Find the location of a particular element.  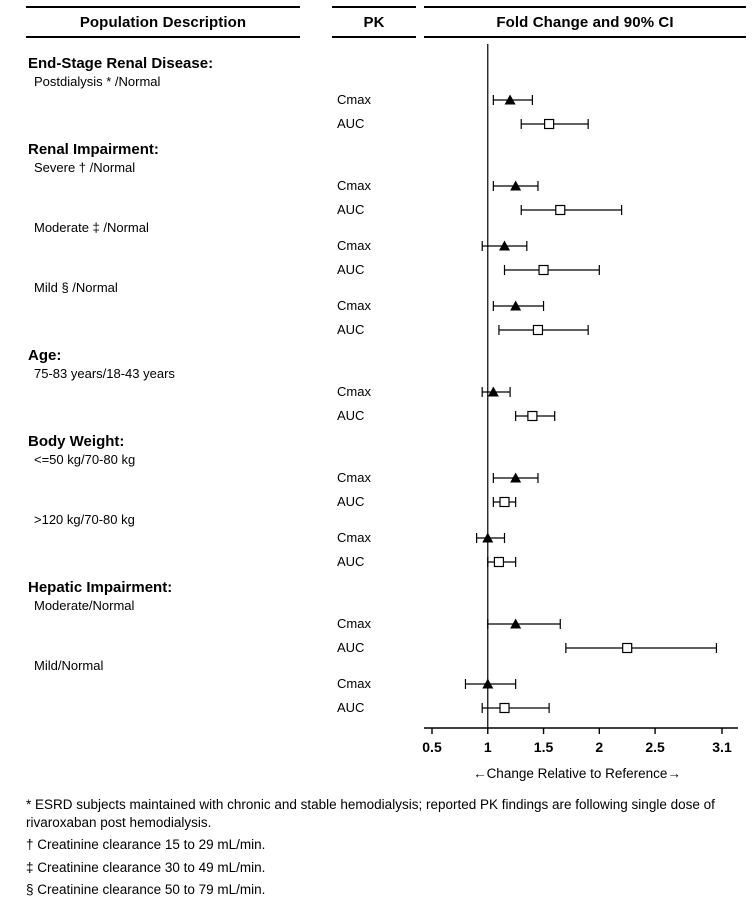

population-label: Postdialysis * /Normal is located at coordinates (97, 81).